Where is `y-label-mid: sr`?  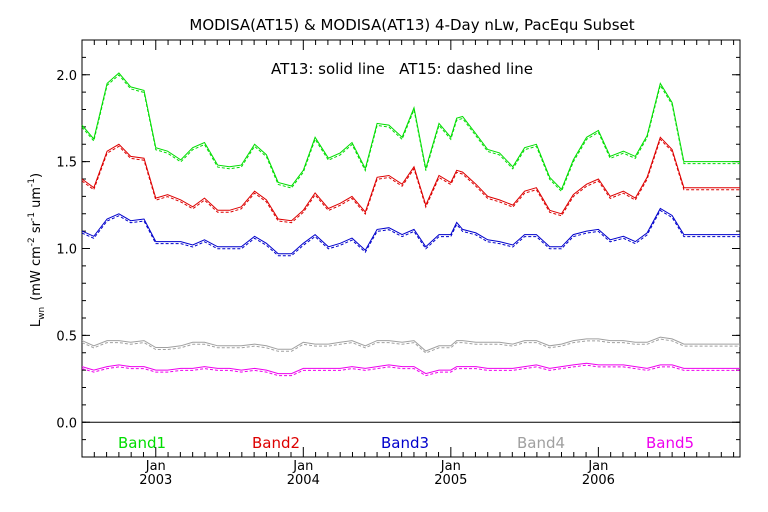
y-label-mid: sr is located at coordinates (36, 228).